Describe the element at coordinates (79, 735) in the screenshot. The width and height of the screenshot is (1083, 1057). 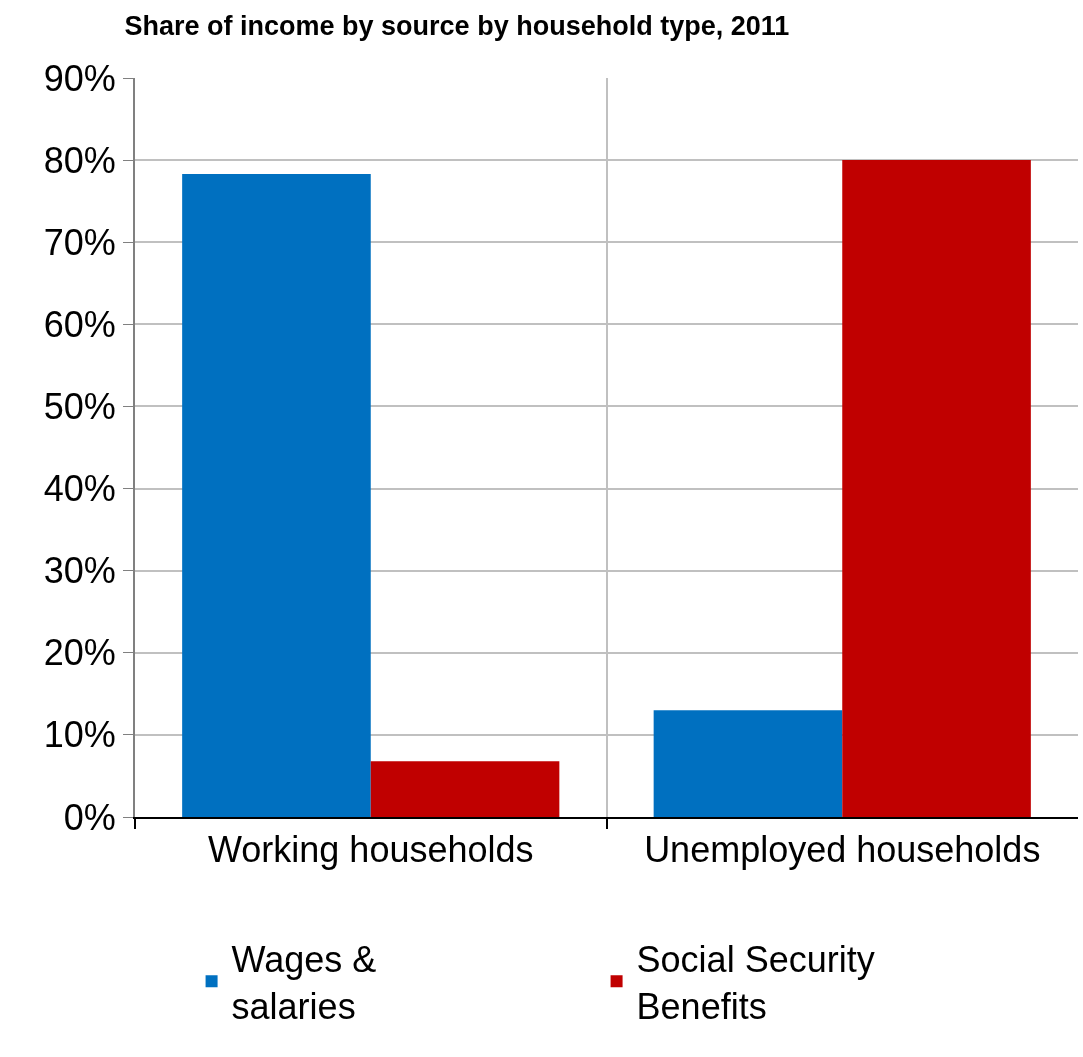
I see `y-tick-label: 10%` at that location.